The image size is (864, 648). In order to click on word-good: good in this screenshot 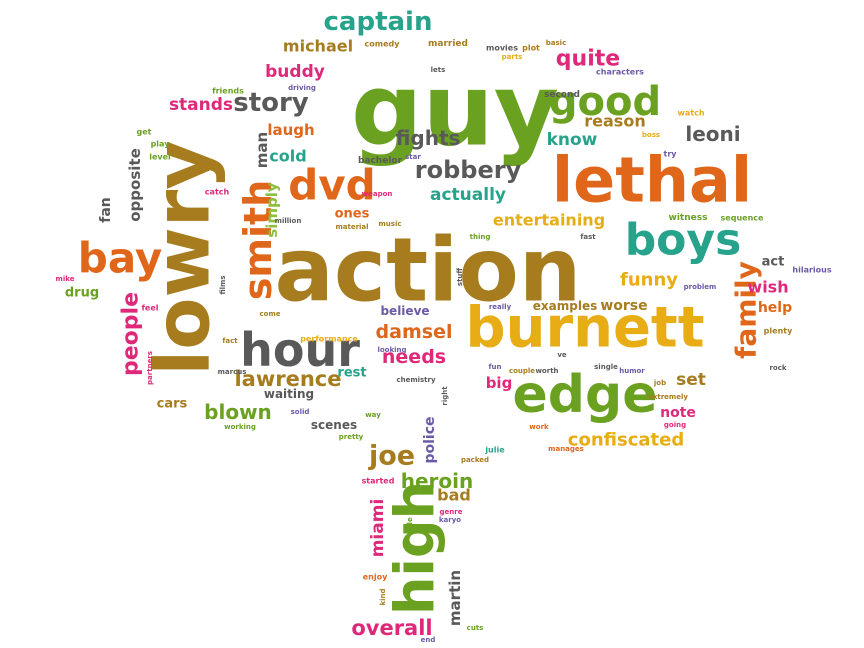, I will do `click(605, 102)`.